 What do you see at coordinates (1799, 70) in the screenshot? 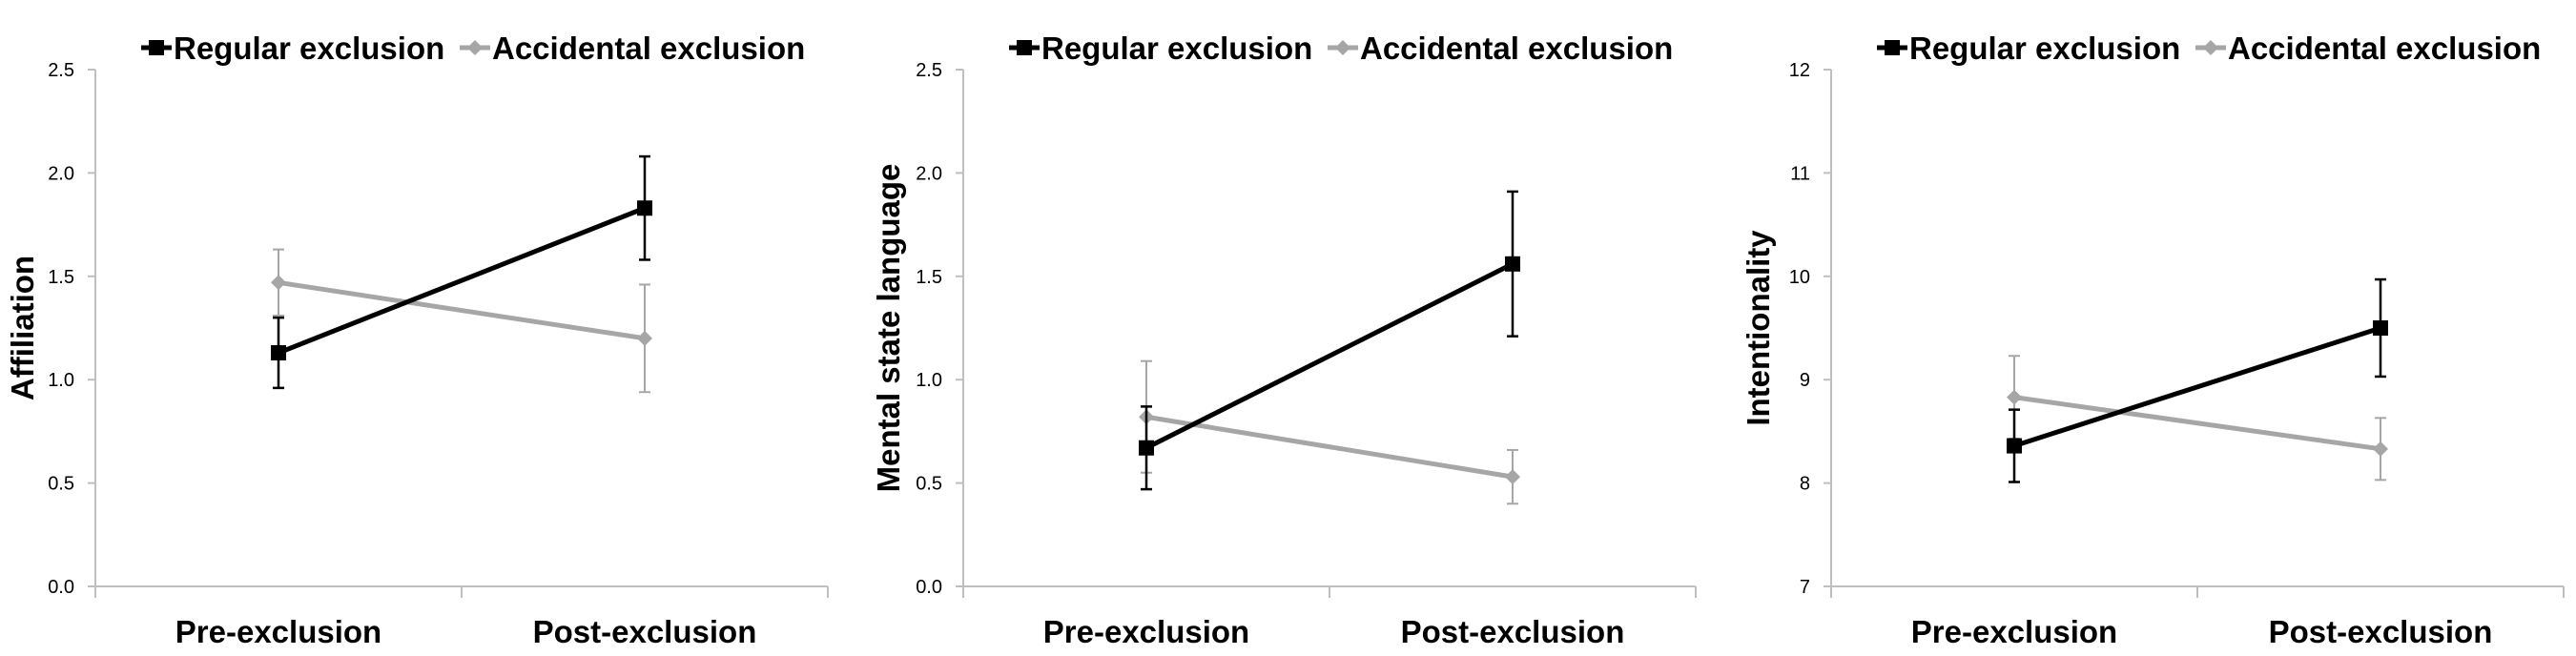
I see `y-tick-label: 12` at bounding box center [1799, 70].